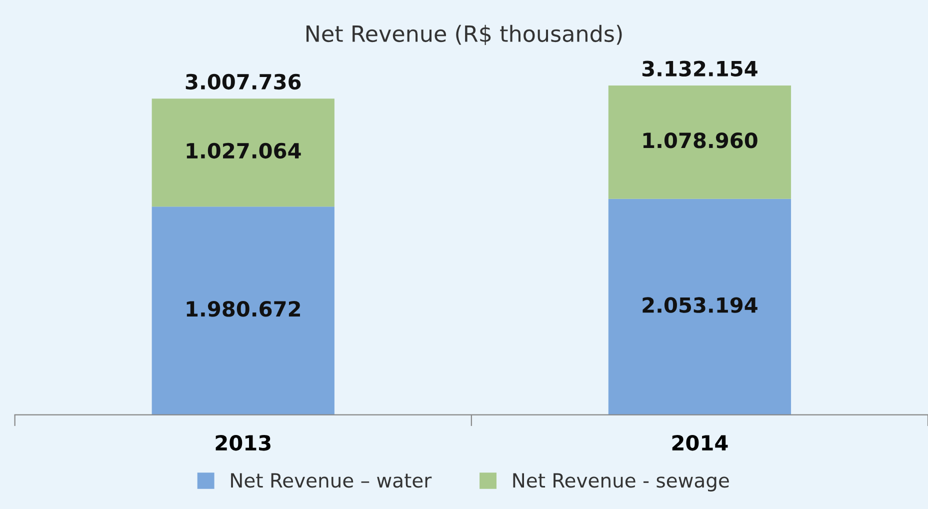 Image resolution: width=928 pixels, height=509 pixels. Describe the element at coordinates (243, 82) in the screenshot. I see `total-label: 3.007.736` at that location.